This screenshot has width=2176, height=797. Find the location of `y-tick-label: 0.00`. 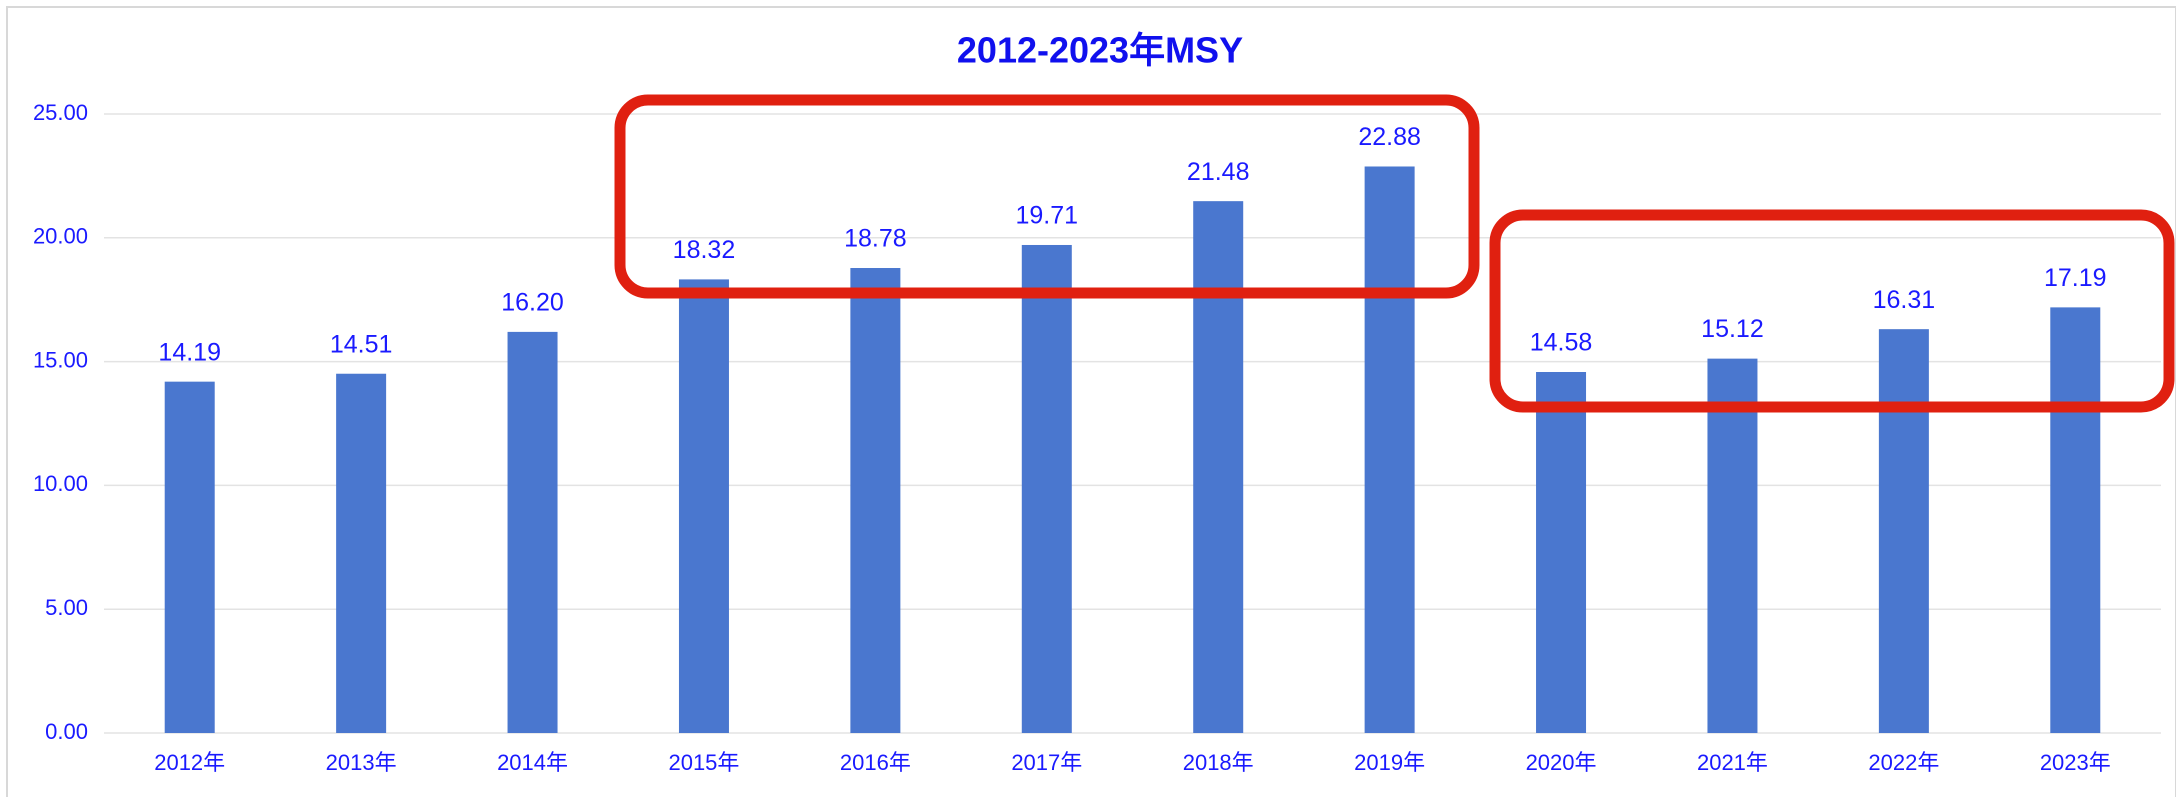

y-tick-label: 0.00 is located at coordinates (66, 731).